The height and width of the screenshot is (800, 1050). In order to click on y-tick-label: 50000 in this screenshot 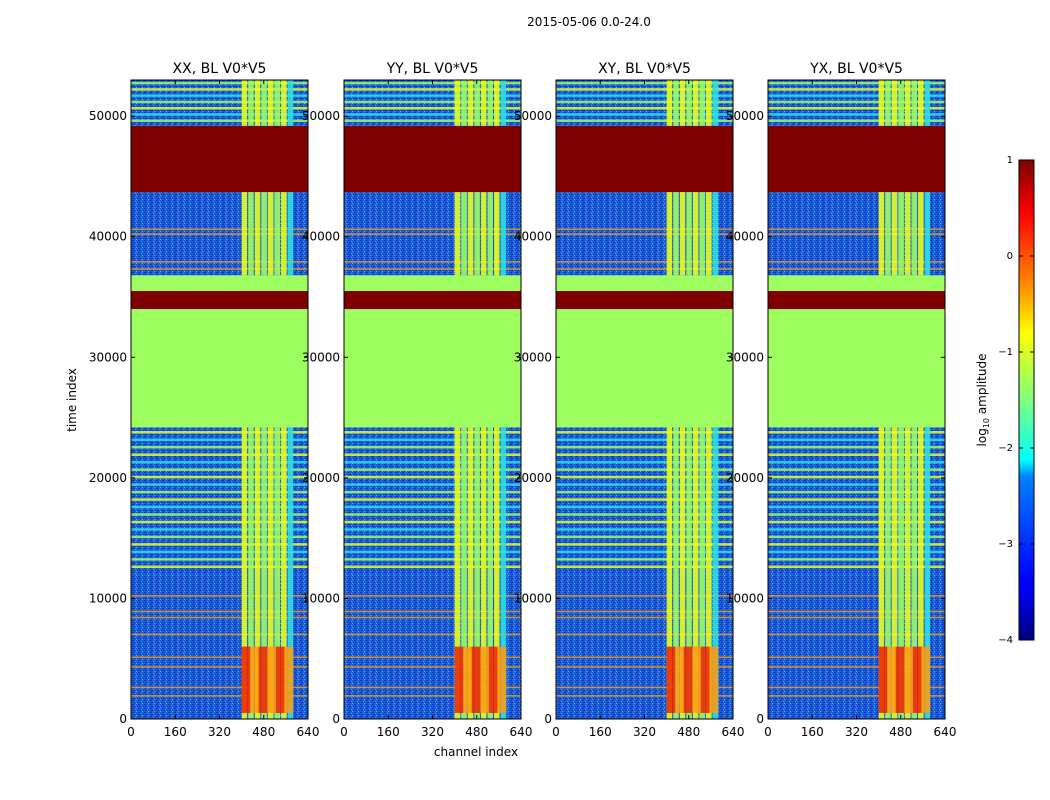, I will do `click(108, 116)`.